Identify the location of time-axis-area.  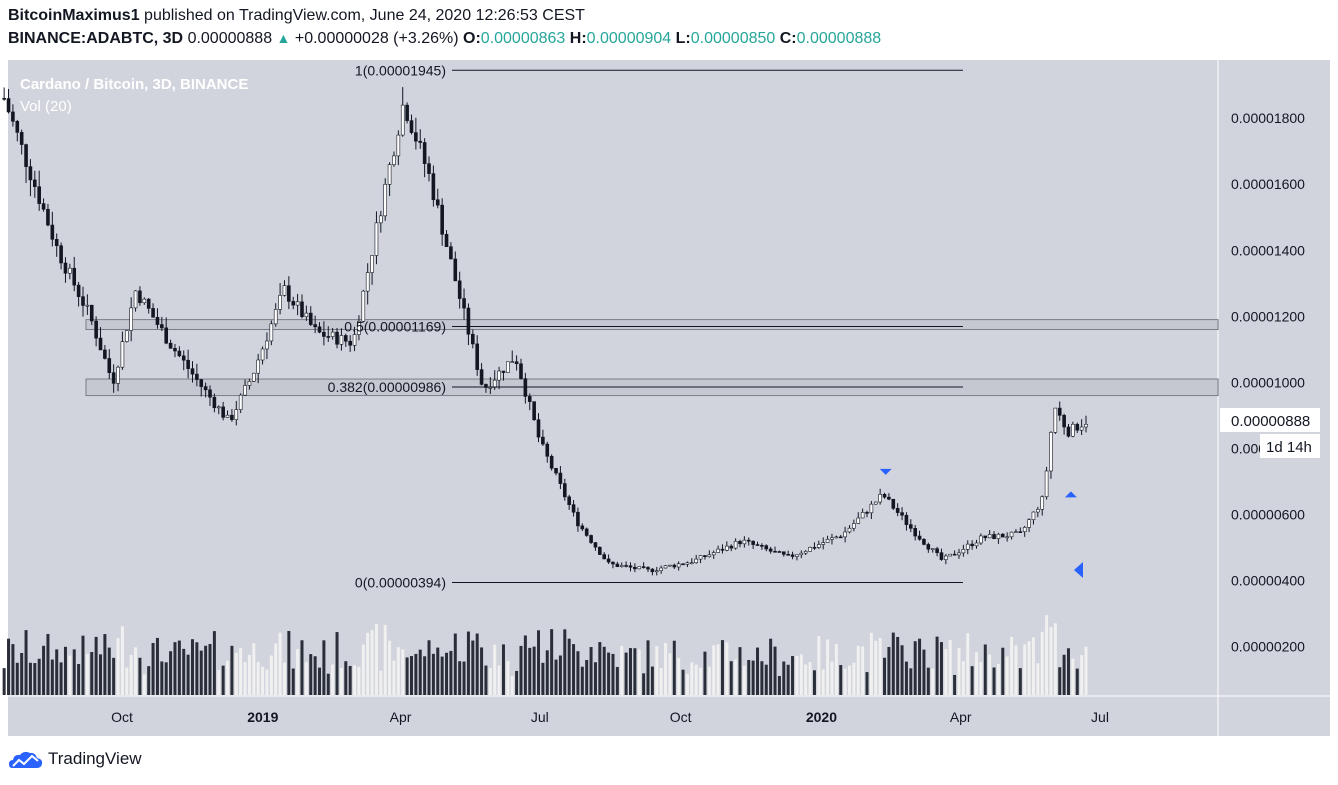
(613, 716).